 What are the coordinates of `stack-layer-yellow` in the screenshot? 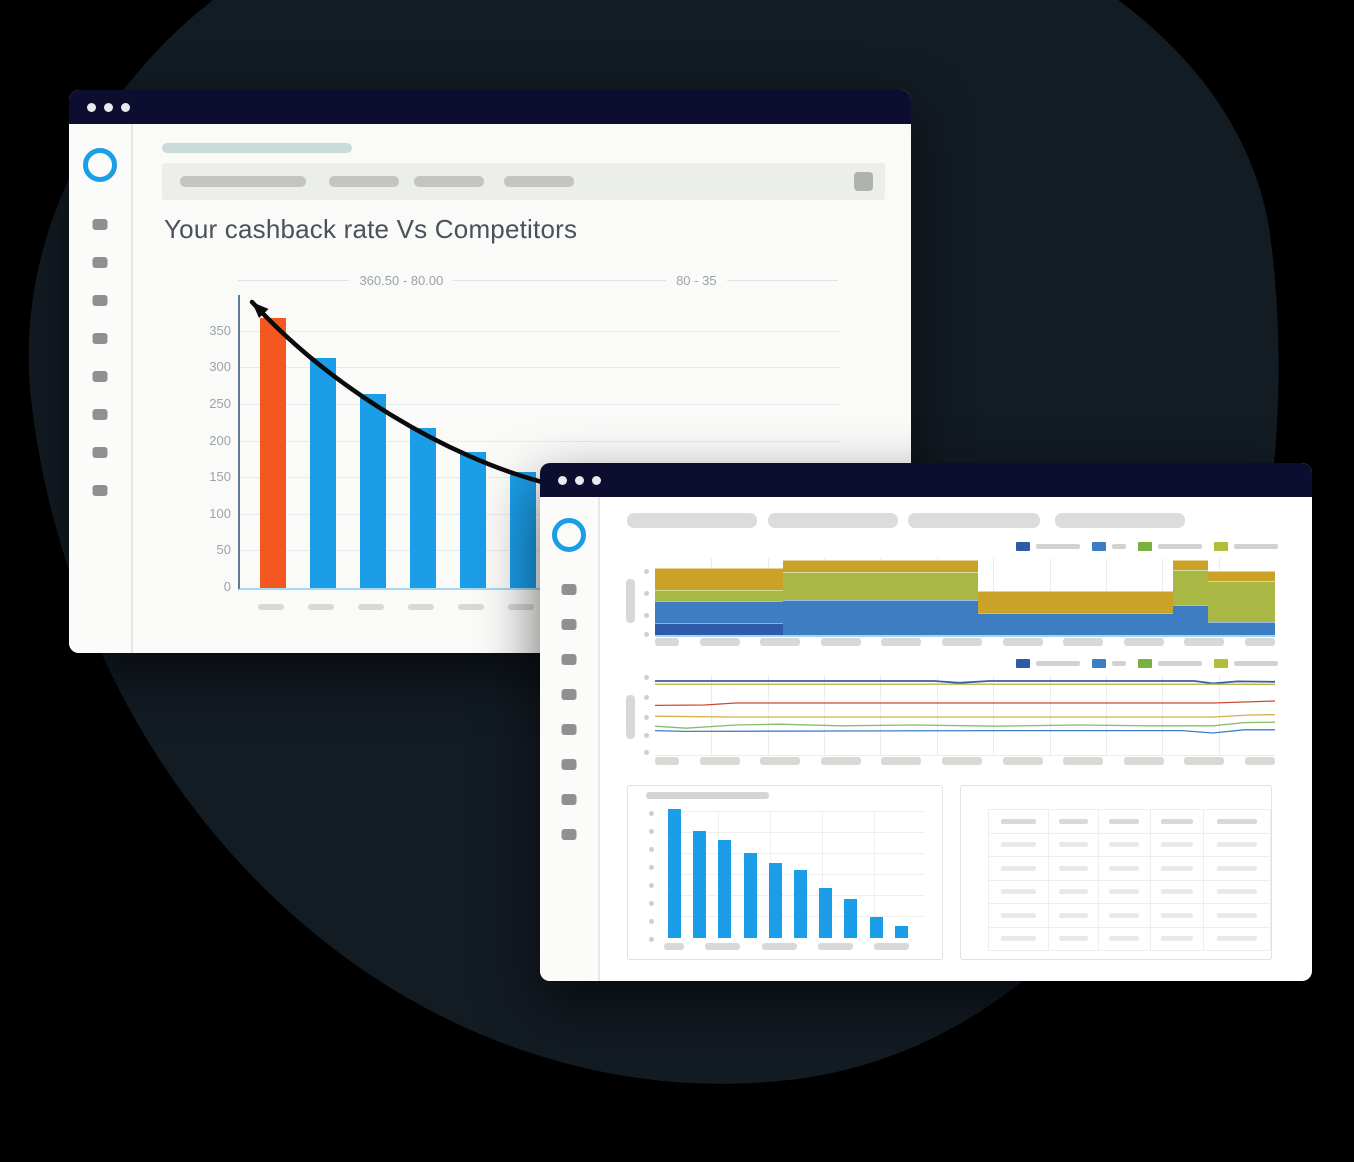 It's located at (880, 566).